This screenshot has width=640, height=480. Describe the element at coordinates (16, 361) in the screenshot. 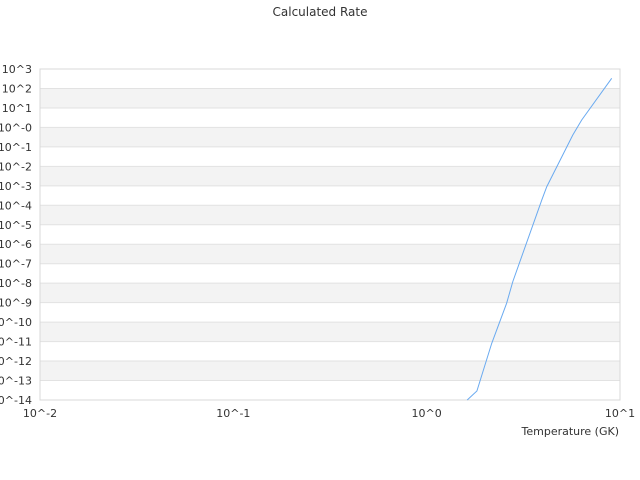

I see `y-tick-label: 10^-12` at that location.